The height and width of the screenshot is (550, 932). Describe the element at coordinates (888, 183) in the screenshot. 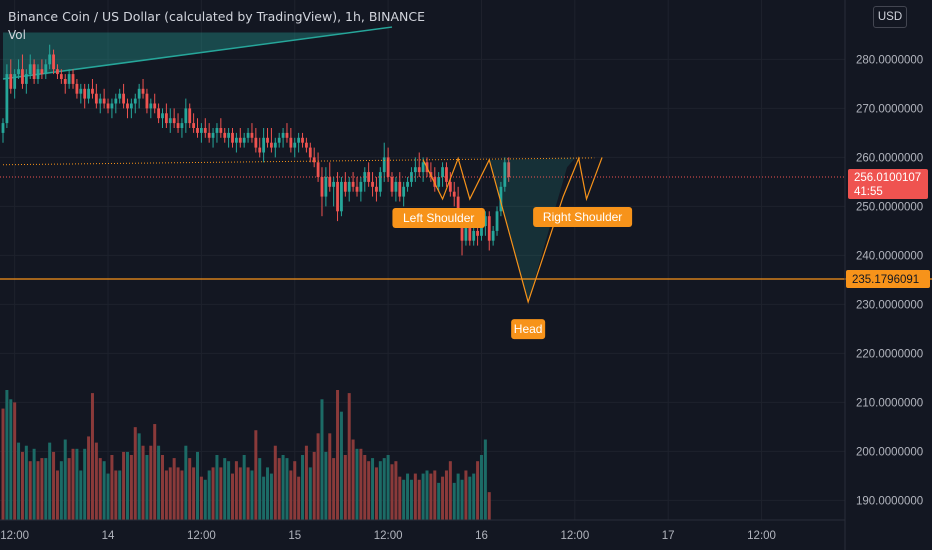

I see `current-price-tag` at that location.